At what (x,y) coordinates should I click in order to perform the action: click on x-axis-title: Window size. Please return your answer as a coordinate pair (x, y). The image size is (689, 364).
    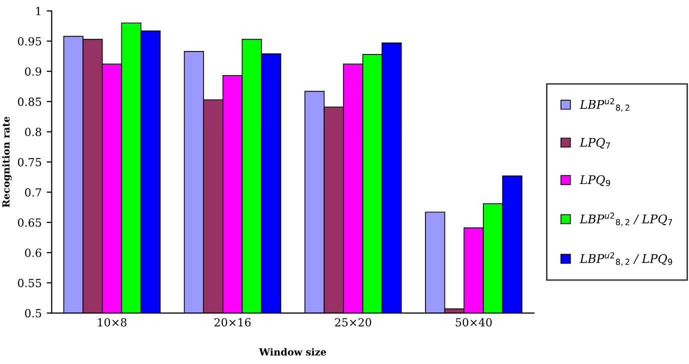
    Looking at the image, I should click on (292, 352).